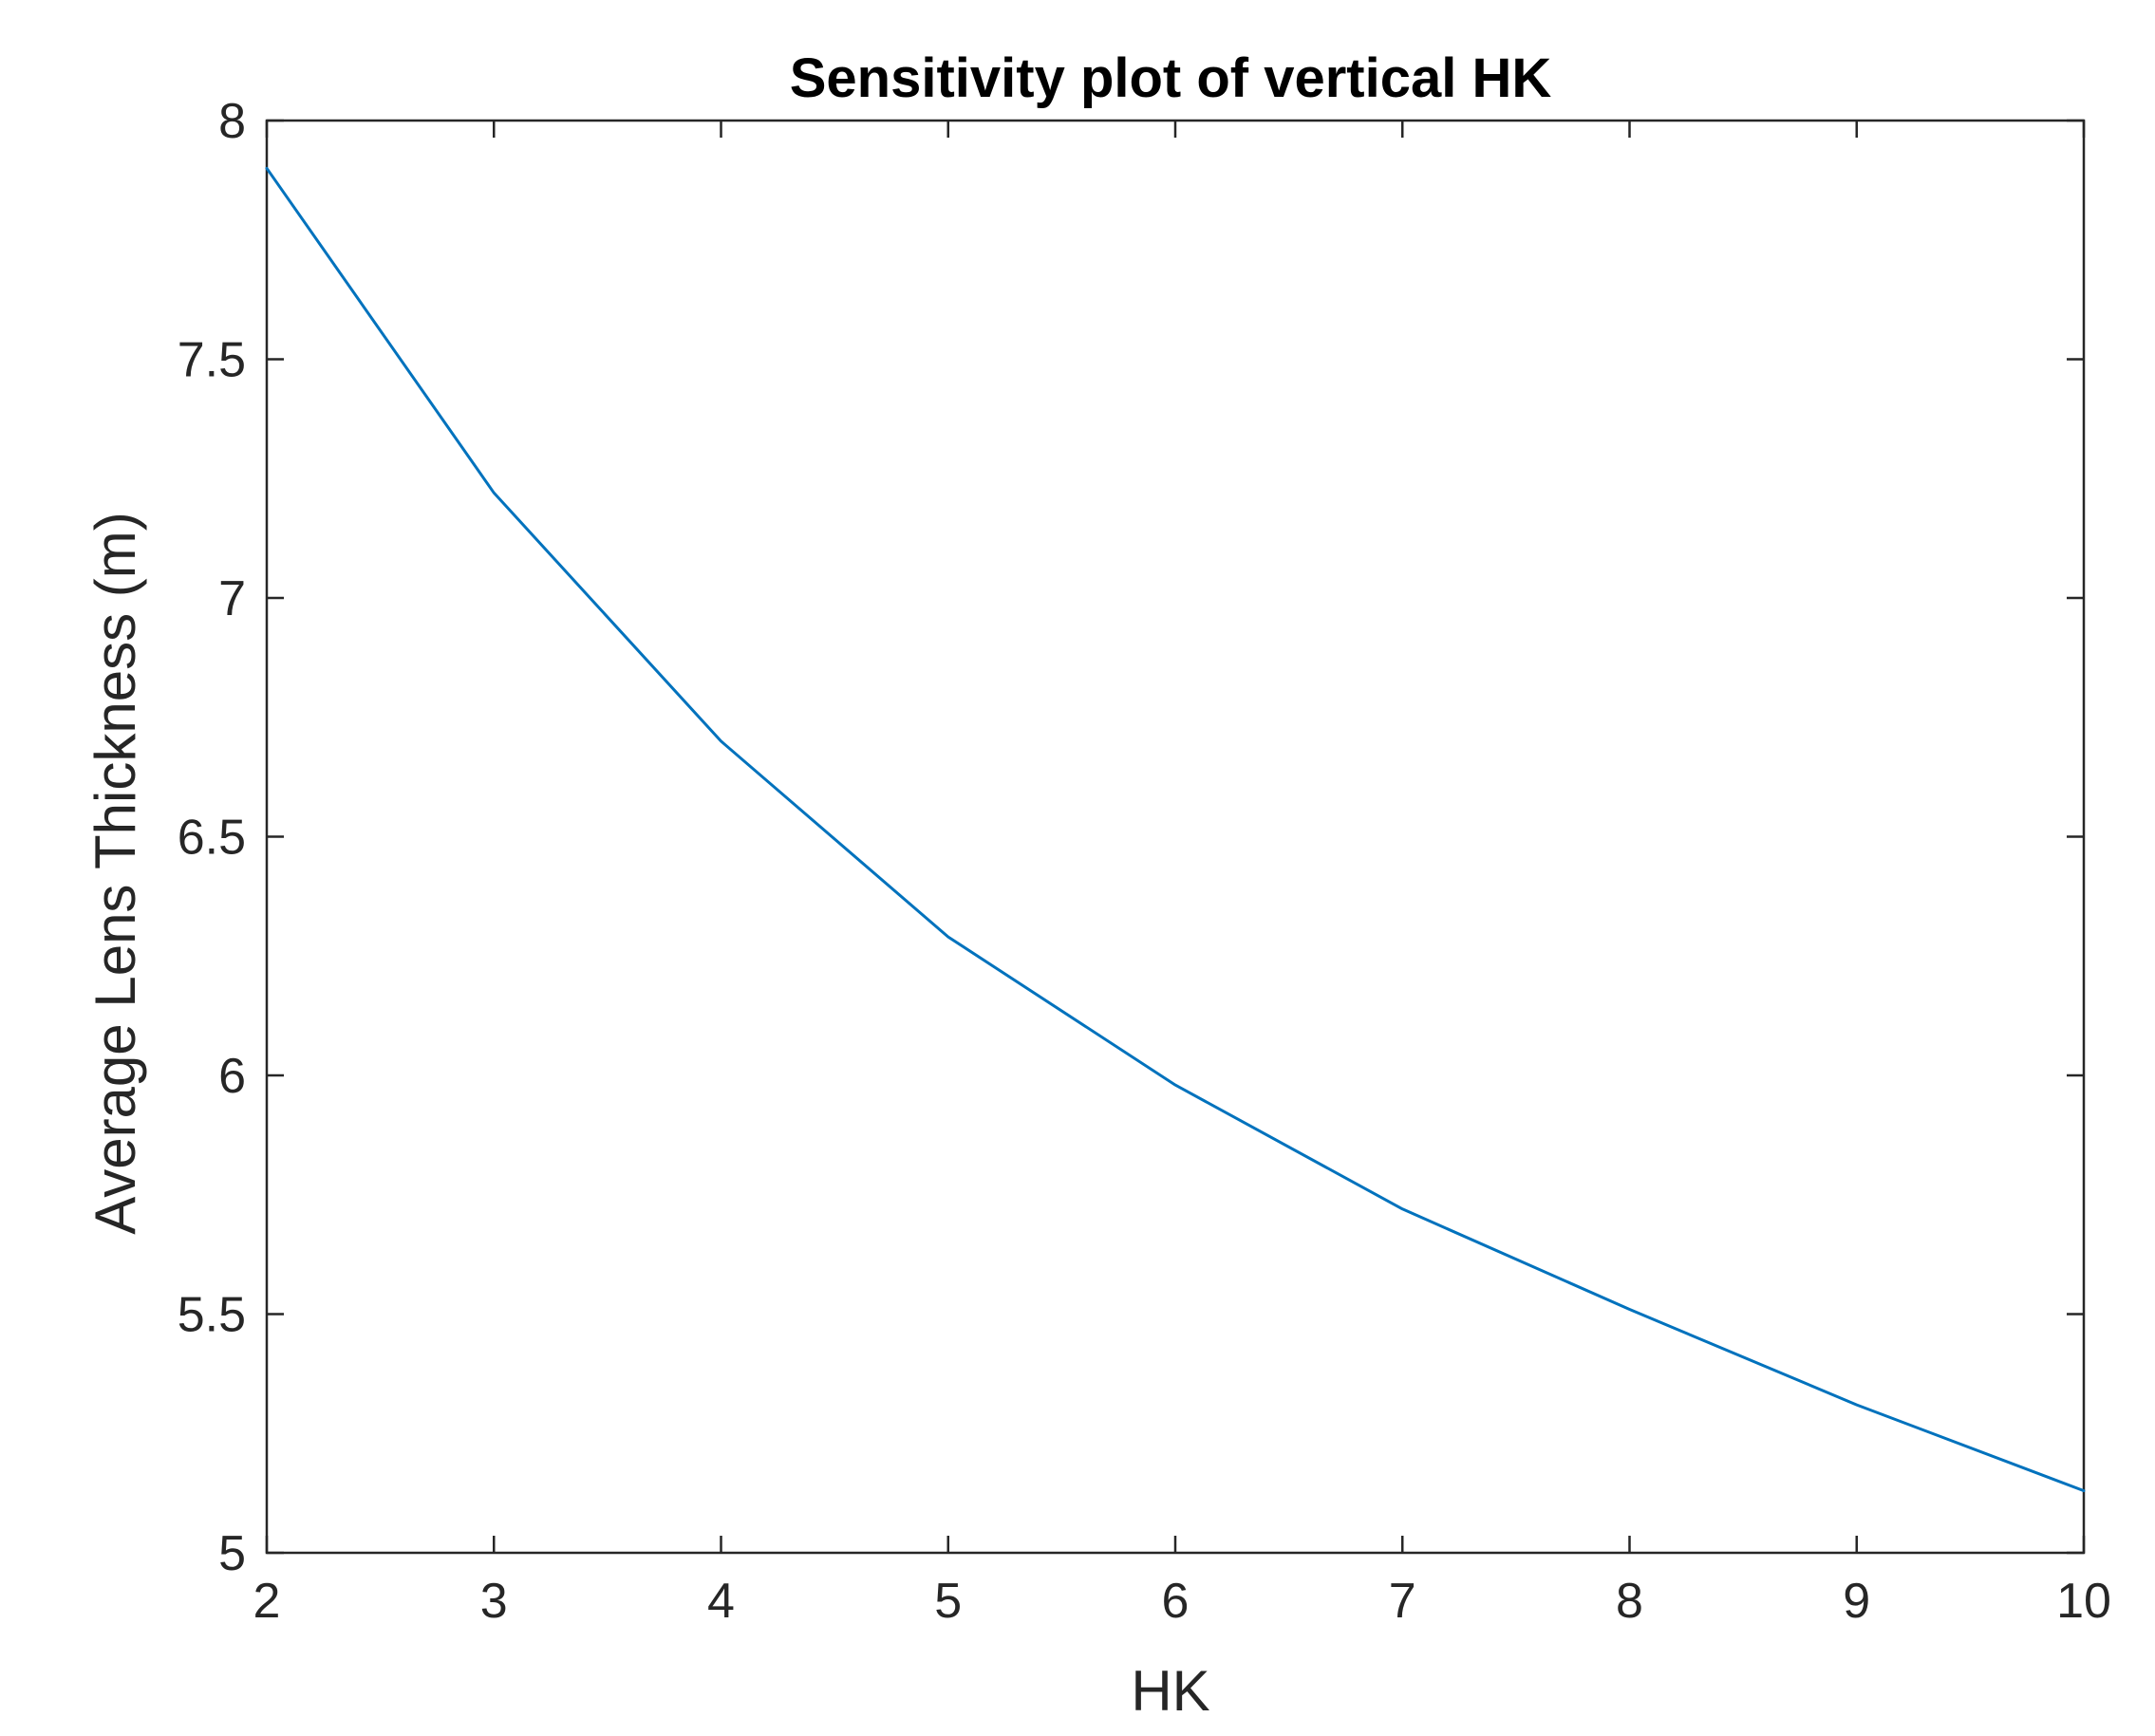  What do you see at coordinates (267, 1601) in the screenshot?
I see `x-tick-label: 2` at bounding box center [267, 1601].